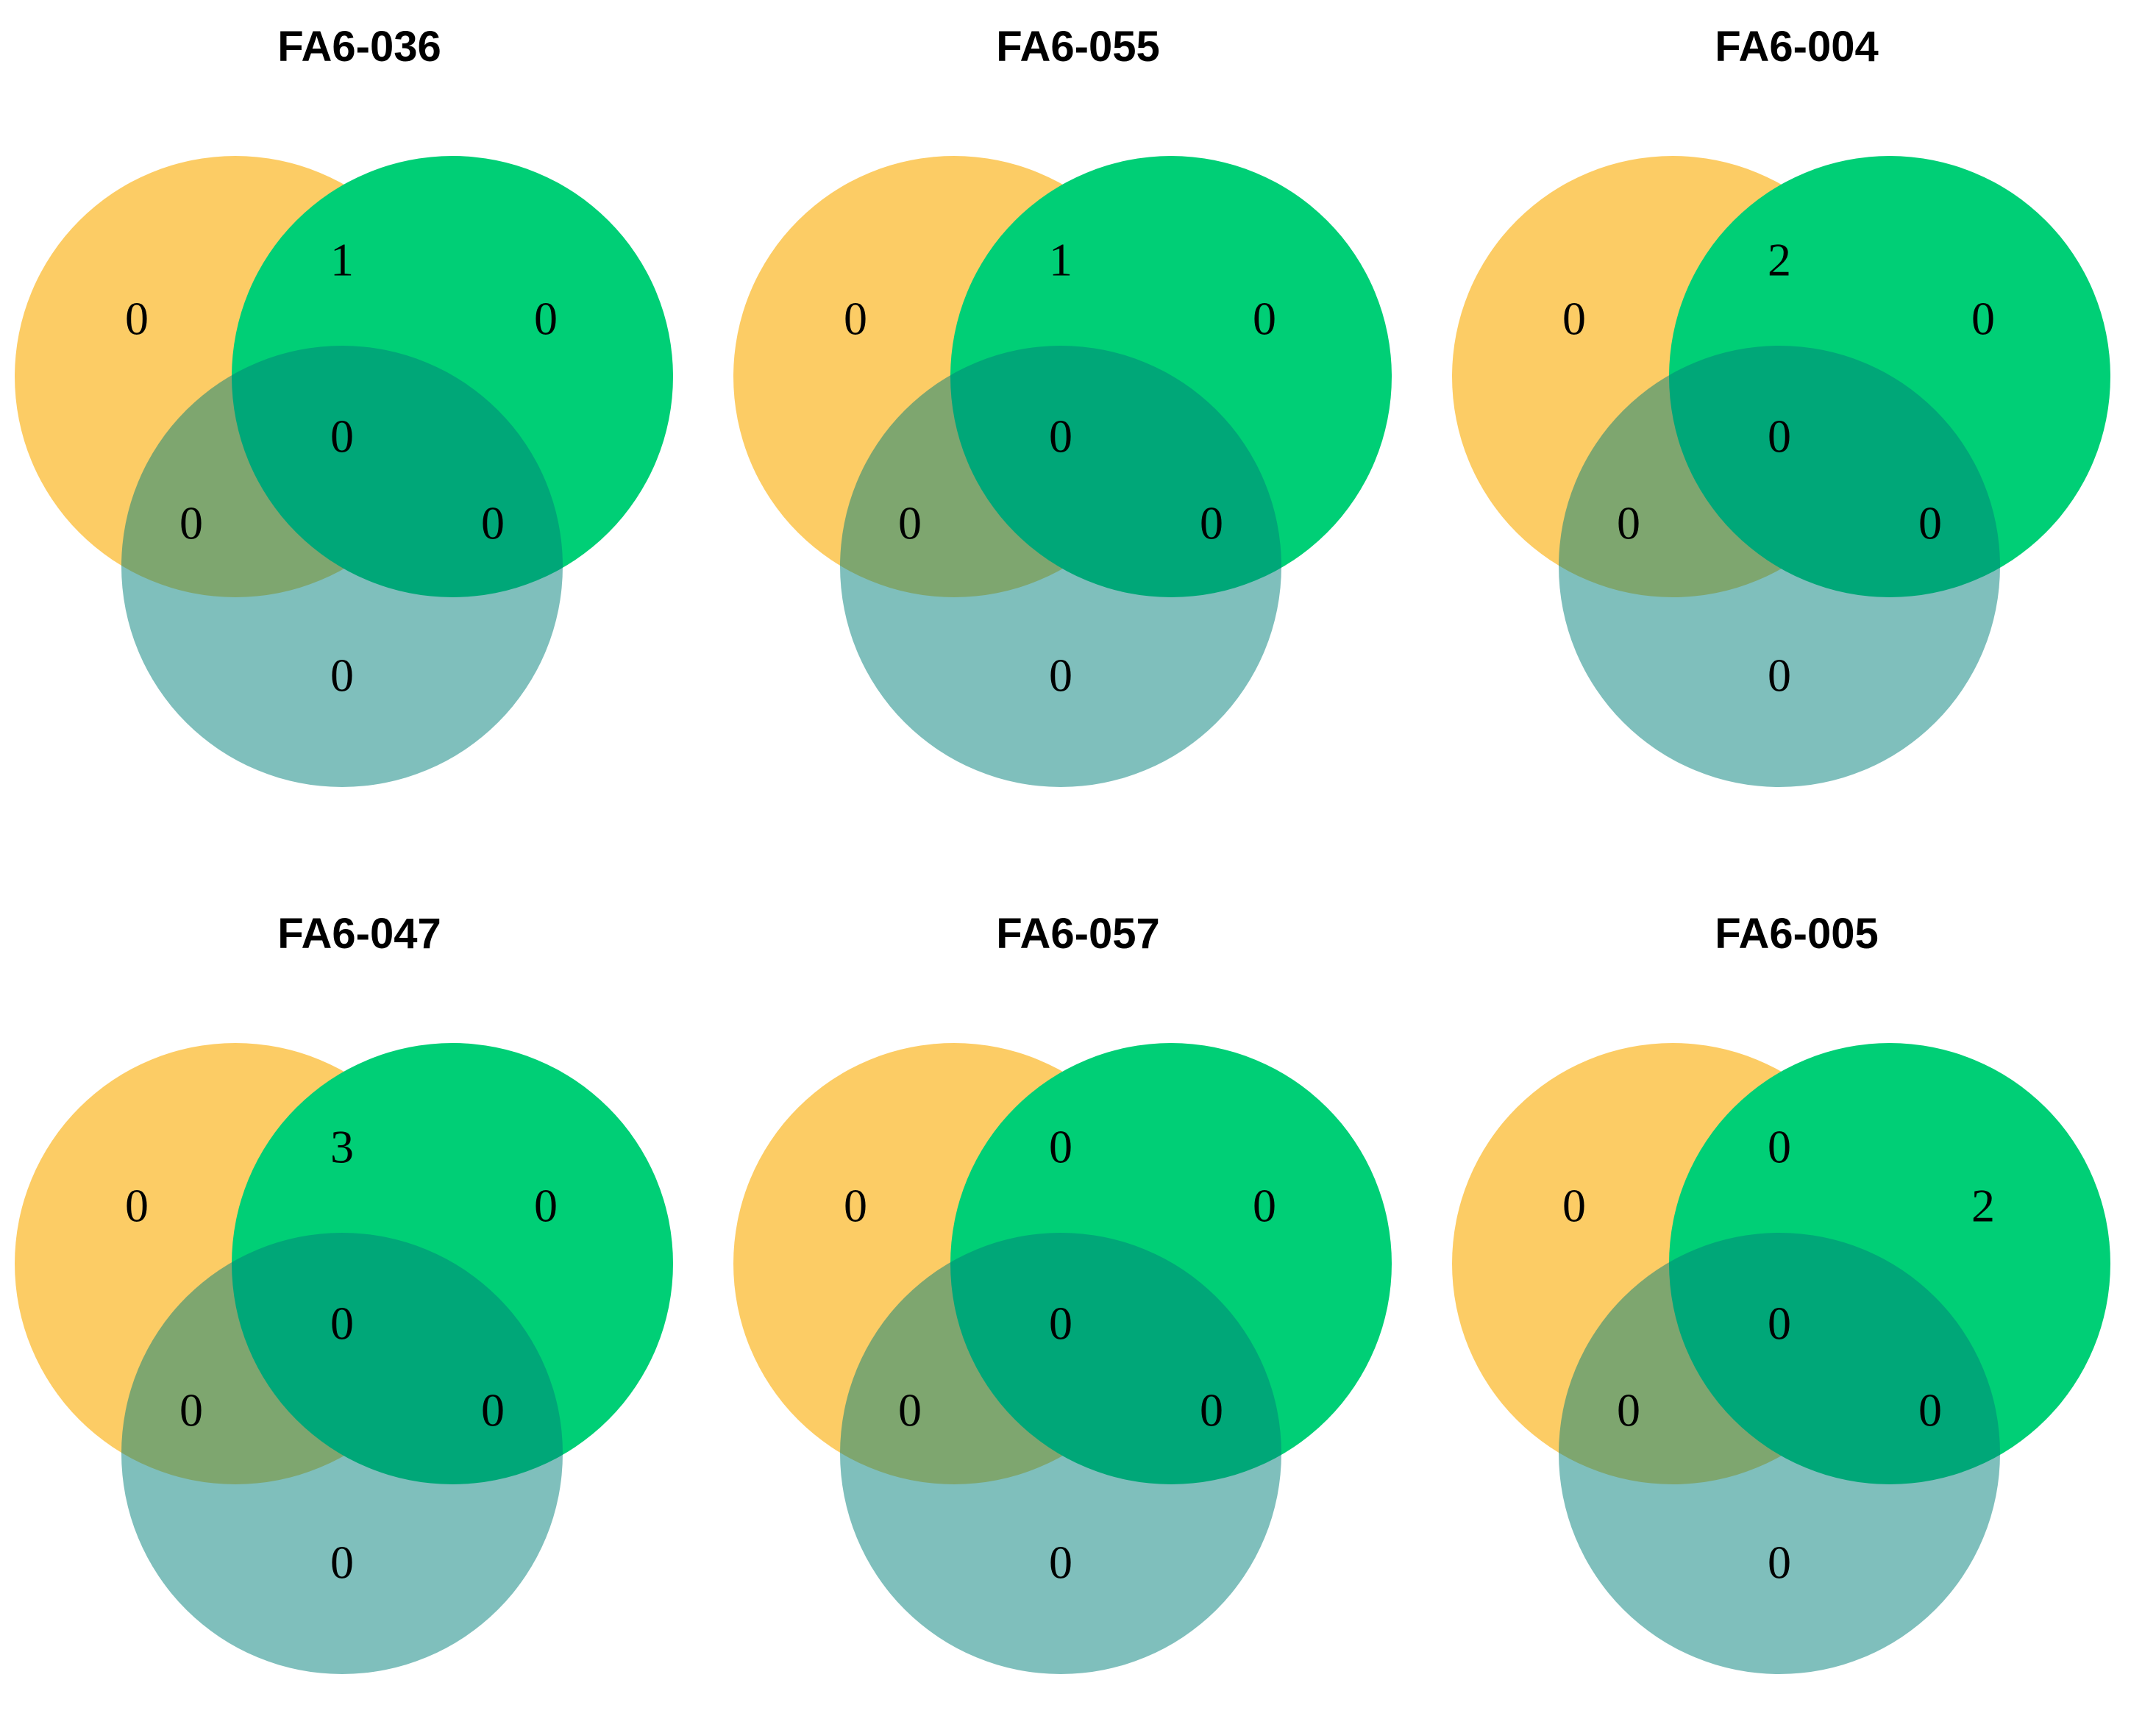 This screenshot has width=2156, height=1730. What do you see at coordinates (1797, 934) in the screenshot?
I see `panel-title: FA6-005` at bounding box center [1797, 934].